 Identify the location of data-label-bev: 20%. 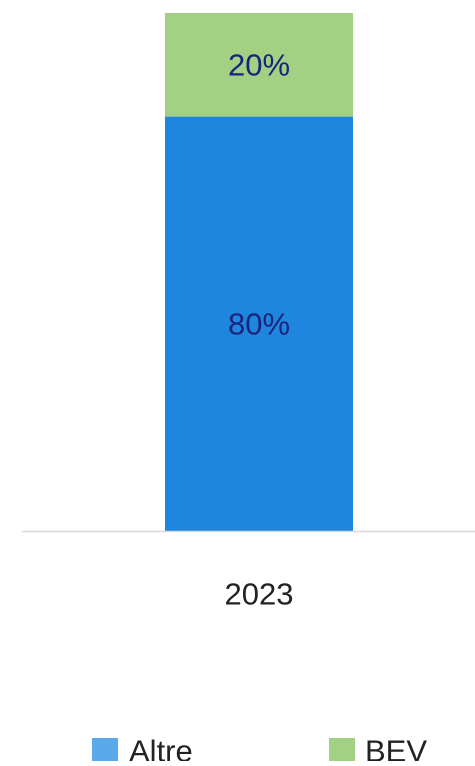
(259, 64).